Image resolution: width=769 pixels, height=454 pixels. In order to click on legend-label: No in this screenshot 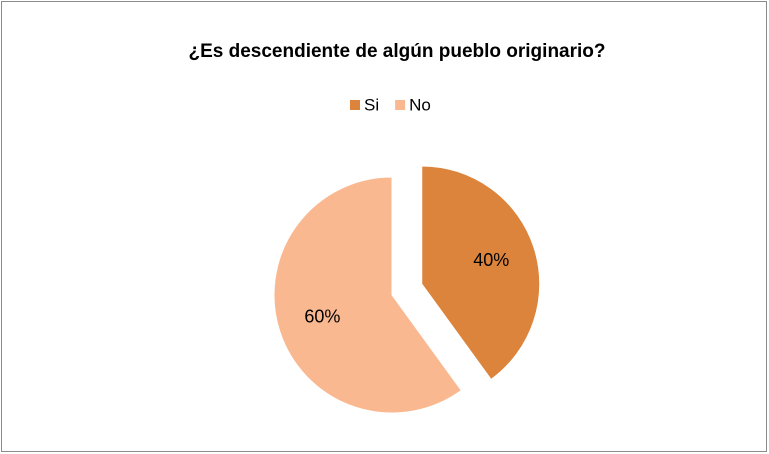, I will do `click(420, 104)`.